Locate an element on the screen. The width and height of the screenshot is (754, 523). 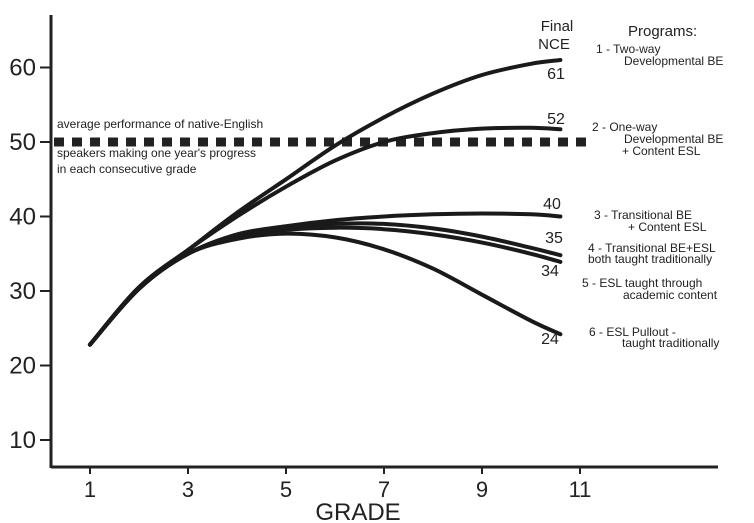
program-label-p2: 2 - One-way is located at coordinates (624, 127).